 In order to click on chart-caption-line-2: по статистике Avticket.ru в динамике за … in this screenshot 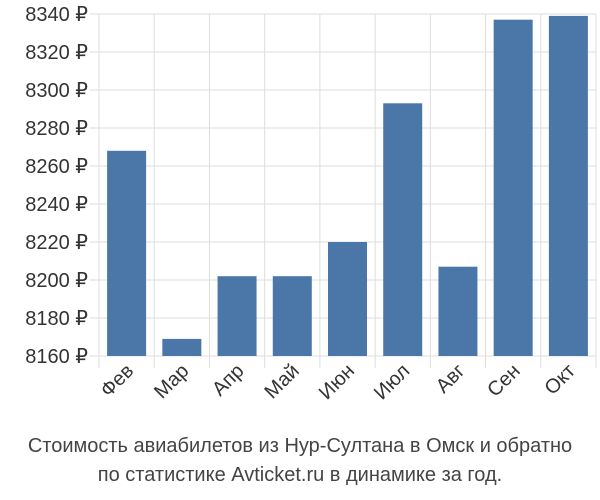, I will do `click(300, 475)`.